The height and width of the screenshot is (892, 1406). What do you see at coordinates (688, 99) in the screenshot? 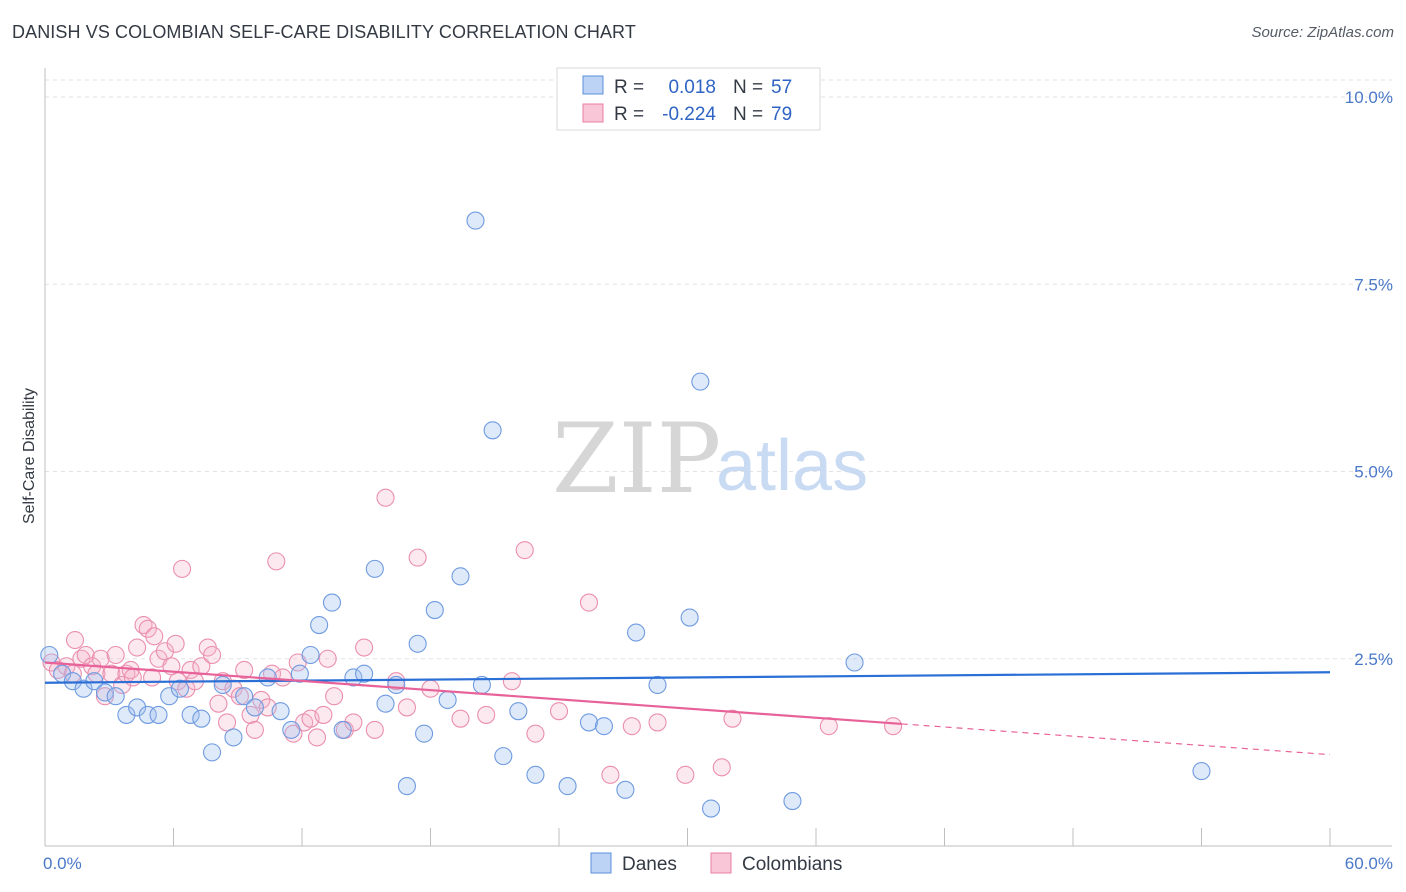
I see `correlation-legend: R = 0.018 N = 57 R = -0.224 N = 79` at bounding box center [688, 99].